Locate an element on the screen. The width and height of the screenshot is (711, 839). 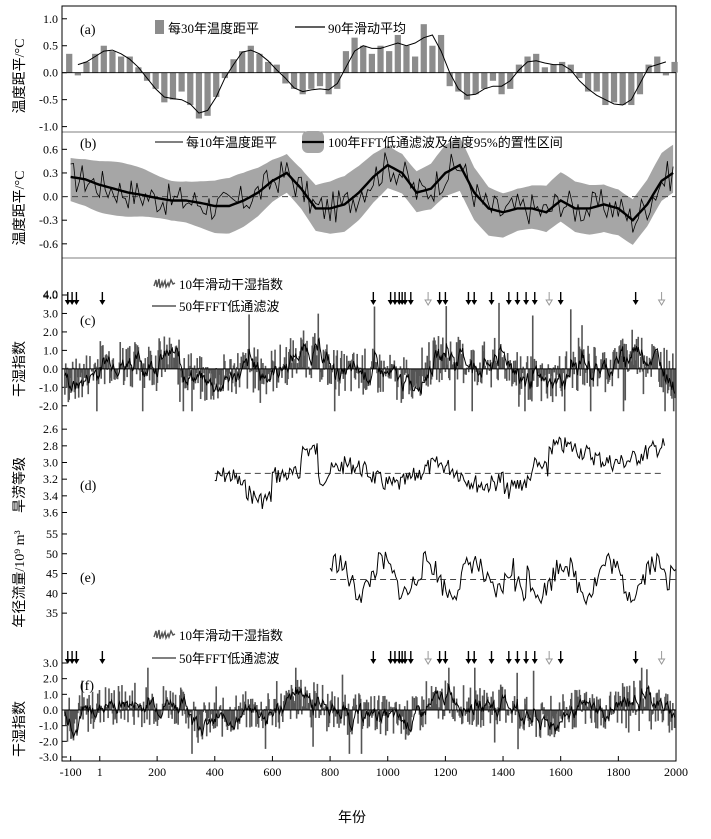
panel-e: 35 40 45 50 55 is located at coordinates (361, 573).